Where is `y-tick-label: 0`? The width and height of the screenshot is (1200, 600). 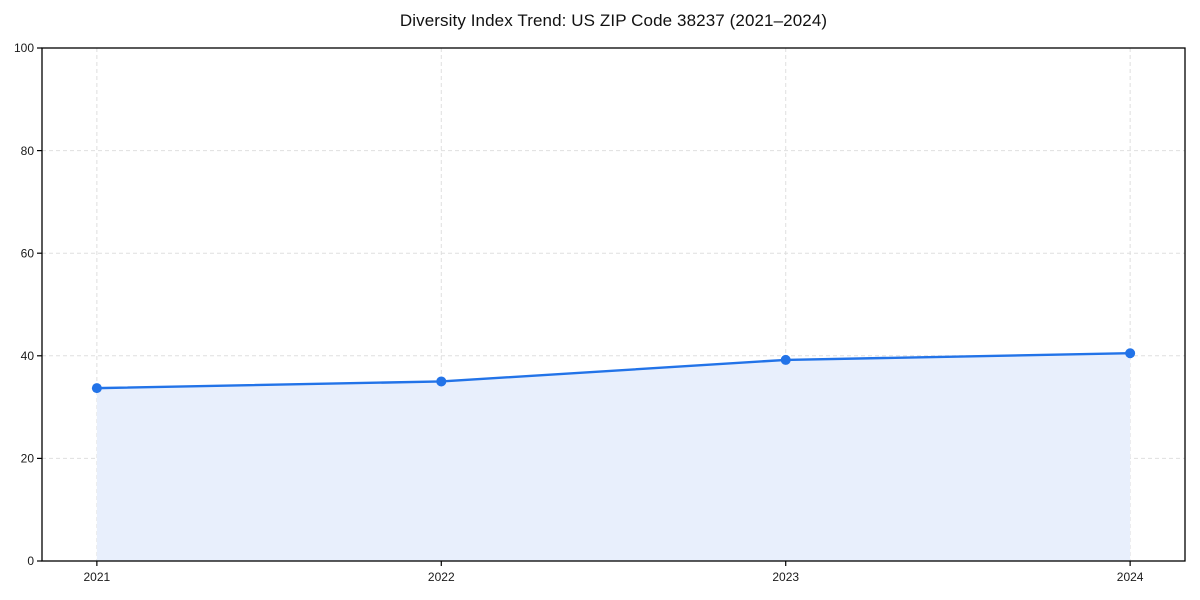 y-tick-label: 0 is located at coordinates (30, 561).